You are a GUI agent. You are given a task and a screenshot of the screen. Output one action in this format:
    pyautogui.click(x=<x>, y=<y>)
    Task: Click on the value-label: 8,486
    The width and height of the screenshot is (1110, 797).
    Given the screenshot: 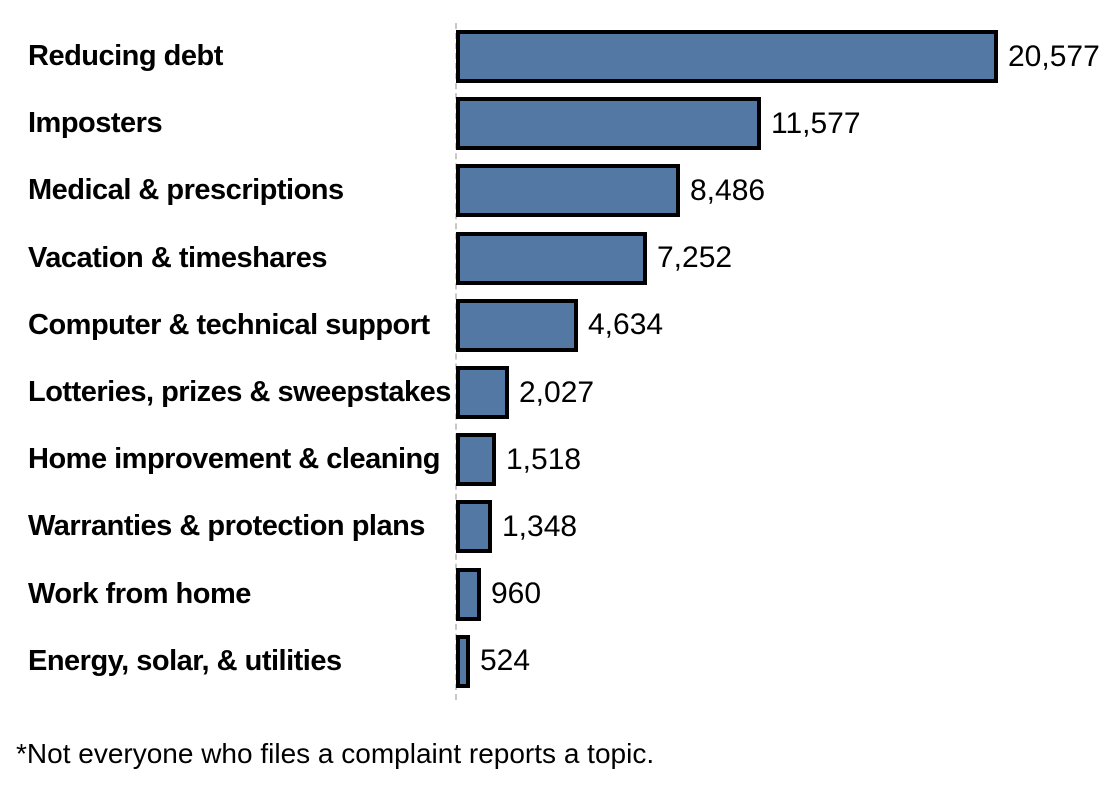 What is the action you would take?
    pyautogui.click(x=728, y=190)
    